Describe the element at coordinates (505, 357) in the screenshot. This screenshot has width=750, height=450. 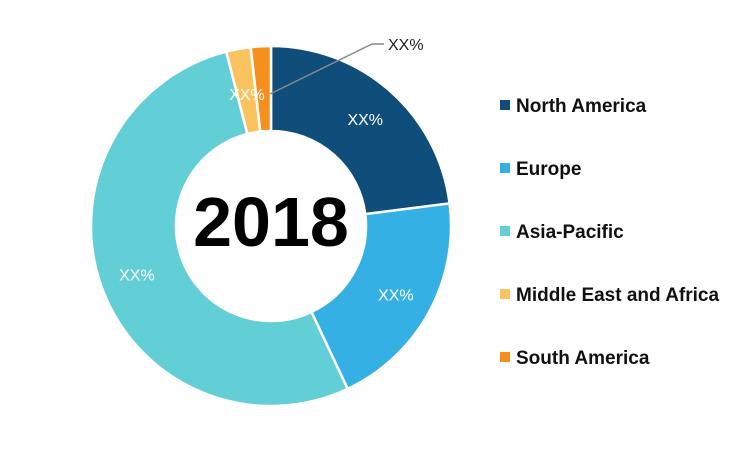
I see `legend-swatch-south-america` at that location.